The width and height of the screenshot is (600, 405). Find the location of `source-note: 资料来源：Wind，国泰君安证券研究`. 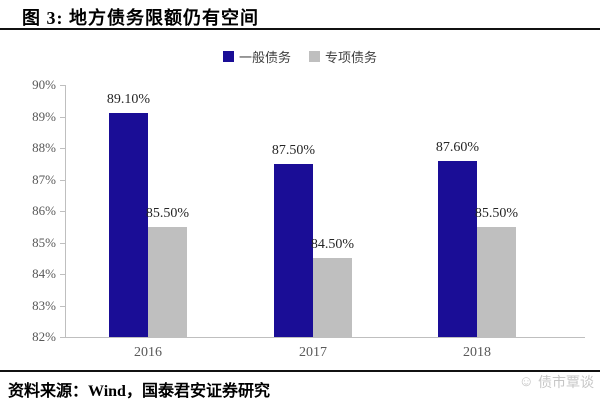

source-note: 资料来源：Wind，国泰君安证券研究 is located at coordinates (139, 391).